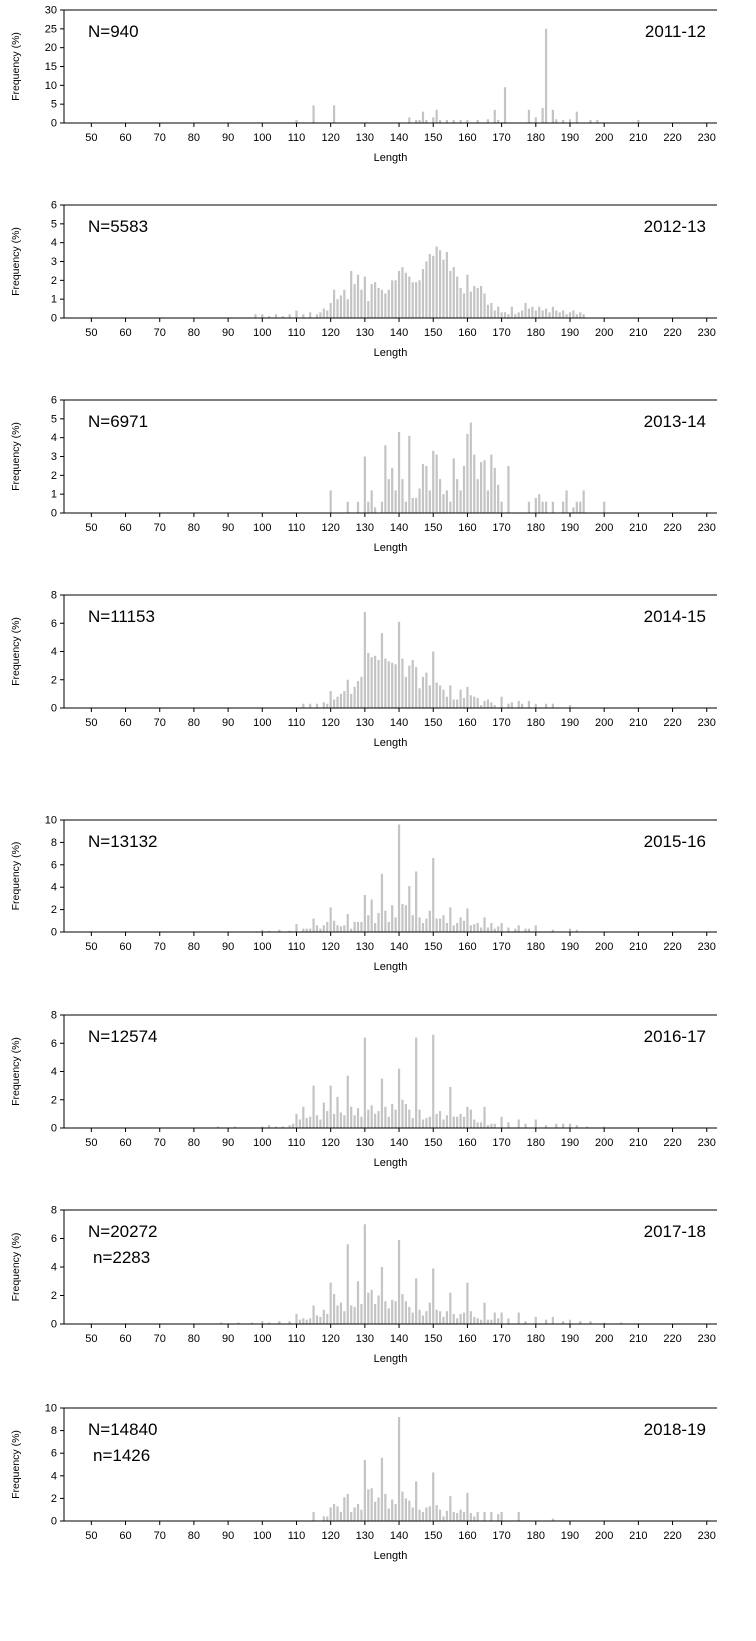 This screenshot has width=756, height=1641. What do you see at coordinates (433, 333) in the screenshot?
I see `x-tick-label: 150` at bounding box center [433, 333].